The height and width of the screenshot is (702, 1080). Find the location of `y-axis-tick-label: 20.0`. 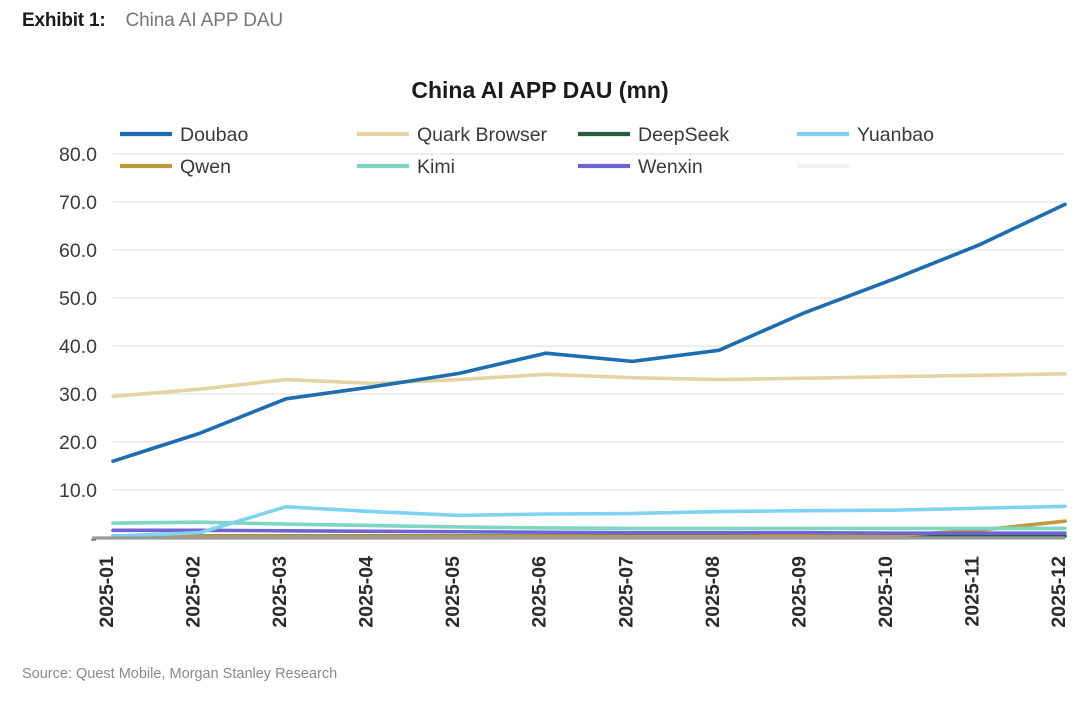

y-axis-tick-label: 20.0 is located at coordinates (78, 443).